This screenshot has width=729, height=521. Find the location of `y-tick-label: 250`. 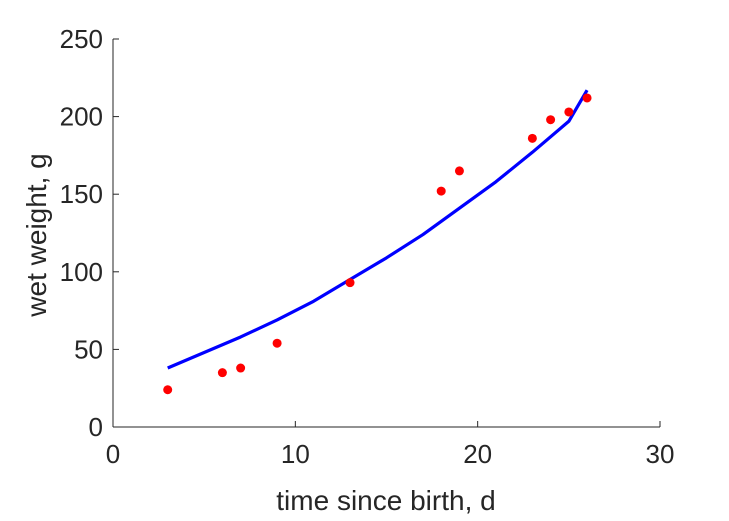

y-tick-label: 250 is located at coordinates (81, 39).